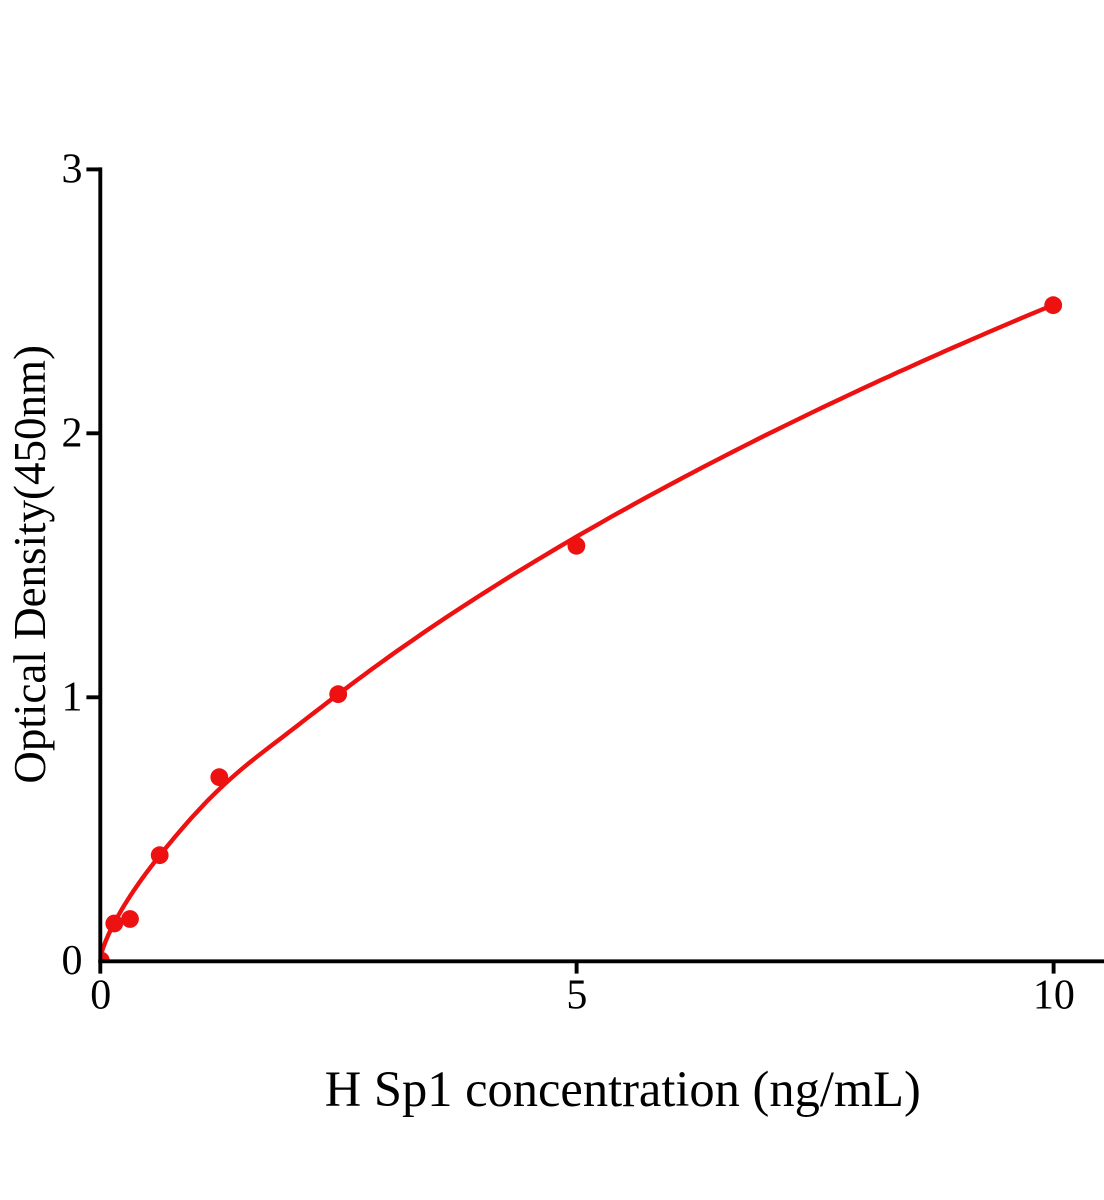 The image size is (1104, 1200). I want to click on svg-text: Optical Density(450nm), so click(30, 564).